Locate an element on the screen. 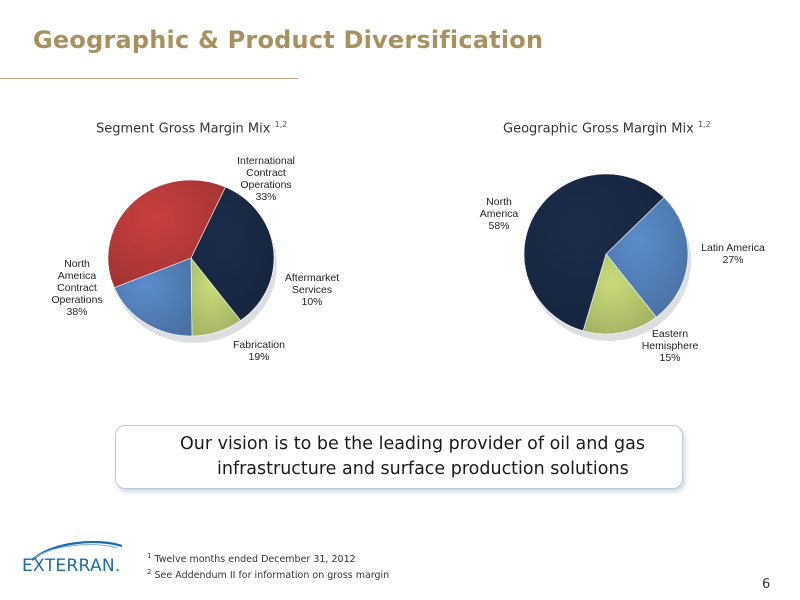 Image resolution: width=800 pixels, height=600 pixels. segment-label-international: International Contract Operations 33% is located at coordinates (266, 179).